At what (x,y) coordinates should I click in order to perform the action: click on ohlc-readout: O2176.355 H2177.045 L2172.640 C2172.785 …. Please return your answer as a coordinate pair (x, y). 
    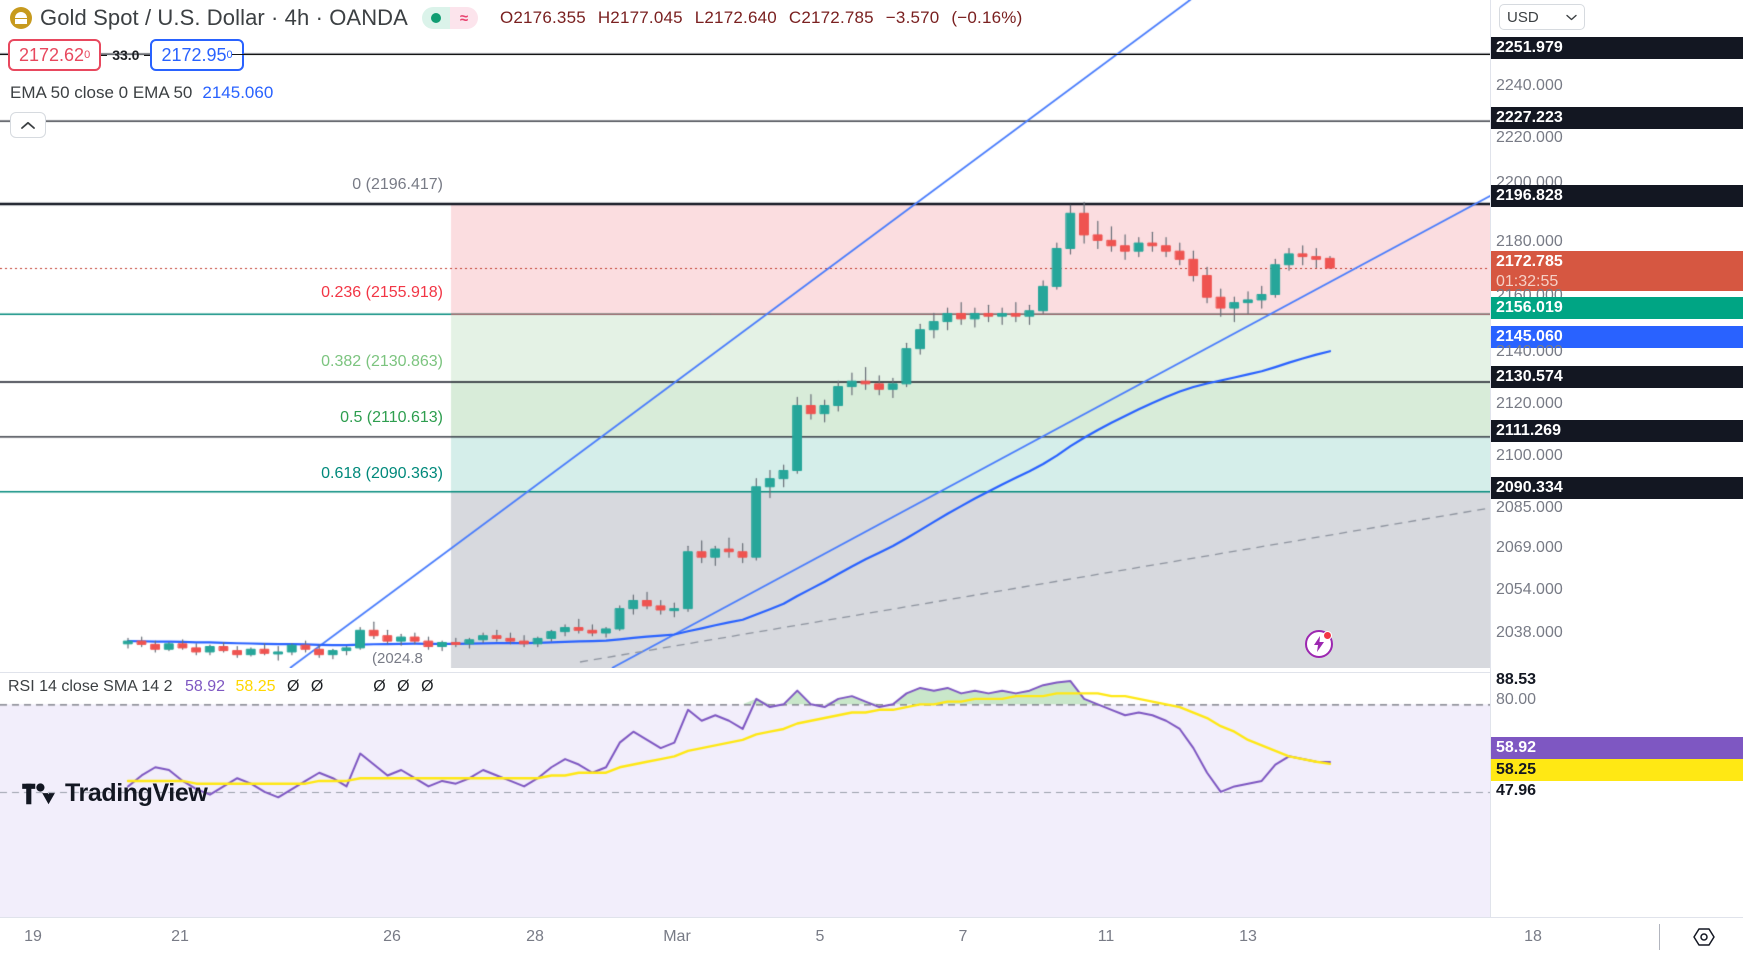
    Looking at the image, I should click on (765, 18).